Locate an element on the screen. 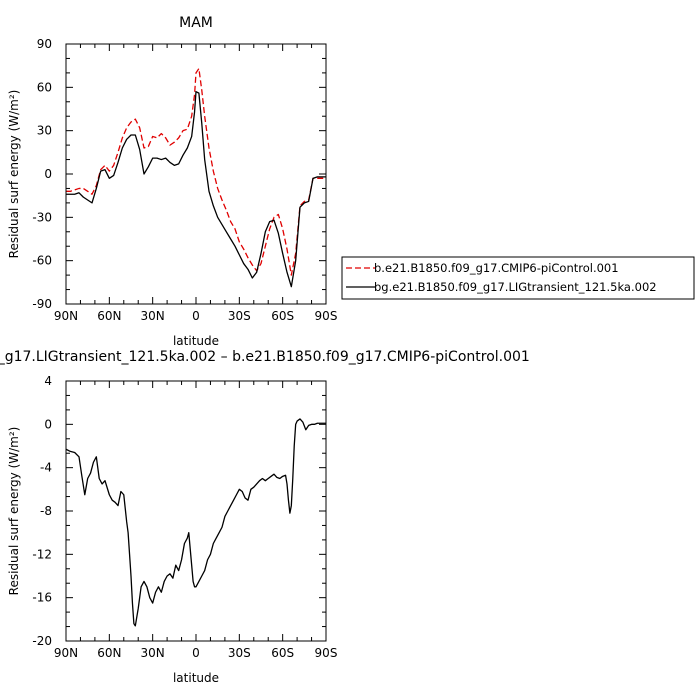 The height and width of the screenshot is (700, 700). legend-box is located at coordinates (518, 278).